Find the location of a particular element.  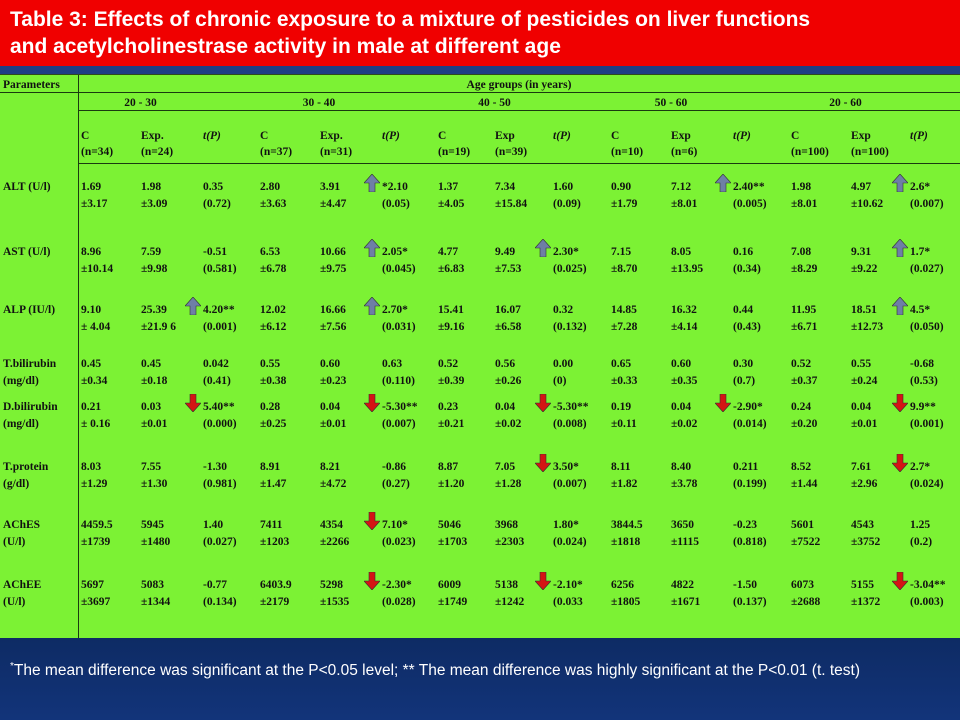

row-label: T.bilirubin is located at coordinates (30, 364).